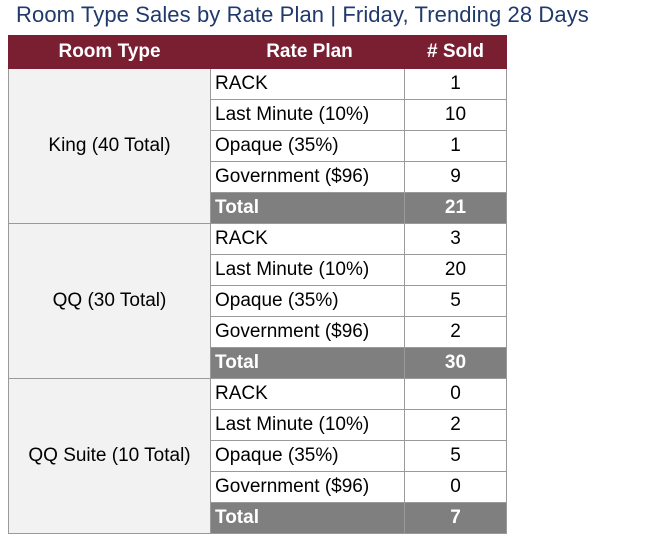  I want to click on table-row: Government ($96) 9, so click(258, 177).